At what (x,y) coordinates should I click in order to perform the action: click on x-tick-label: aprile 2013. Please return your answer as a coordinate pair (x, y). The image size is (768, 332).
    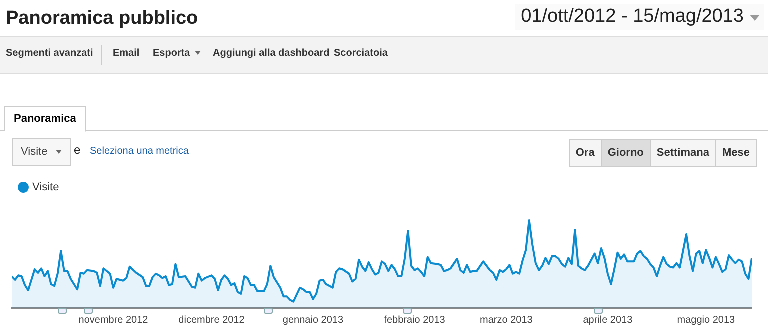
    Looking at the image, I should click on (608, 320).